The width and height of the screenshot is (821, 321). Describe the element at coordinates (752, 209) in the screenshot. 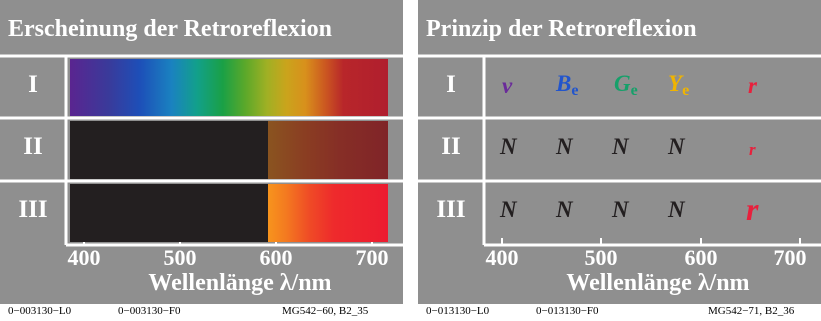

I see `symbol-r-row-3: r` at that location.